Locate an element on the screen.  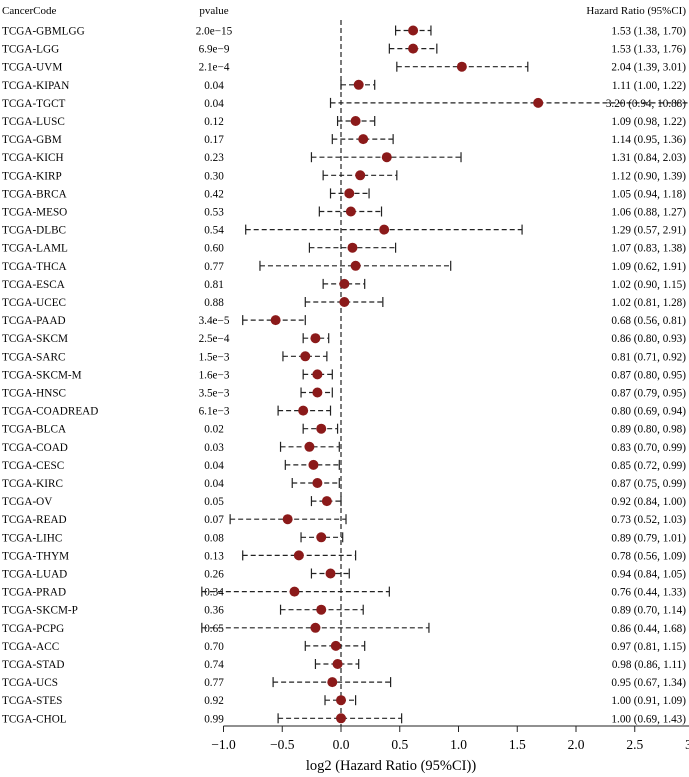
forest-row: TCGA-OV 0.05 0.92 (0.84, 1.00) is located at coordinates (344, 502).